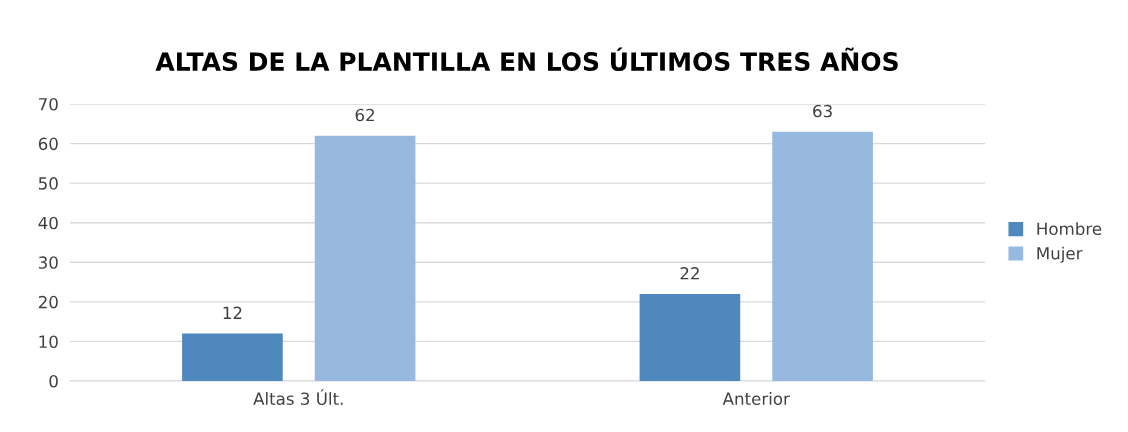  Describe the element at coordinates (526, 59) in the screenshot. I see `chart-title: ALTAS DE LA PLANTILLA EN LOS ÚLTIMOS TRES AÑOS` at that location.